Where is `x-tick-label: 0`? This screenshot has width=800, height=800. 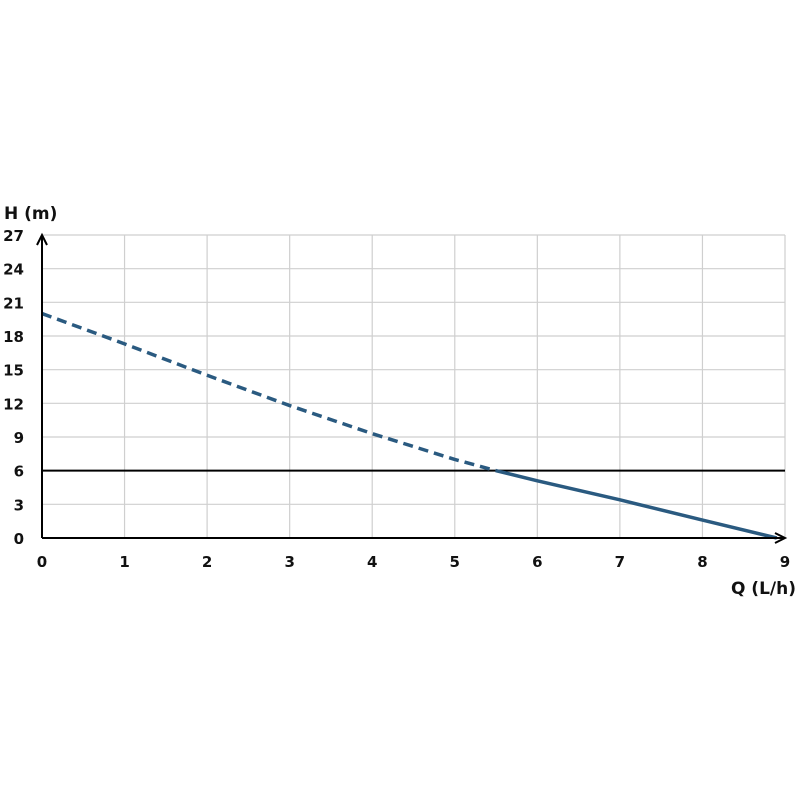 x-tick-label: 0 is located at coordinates (42, 562).